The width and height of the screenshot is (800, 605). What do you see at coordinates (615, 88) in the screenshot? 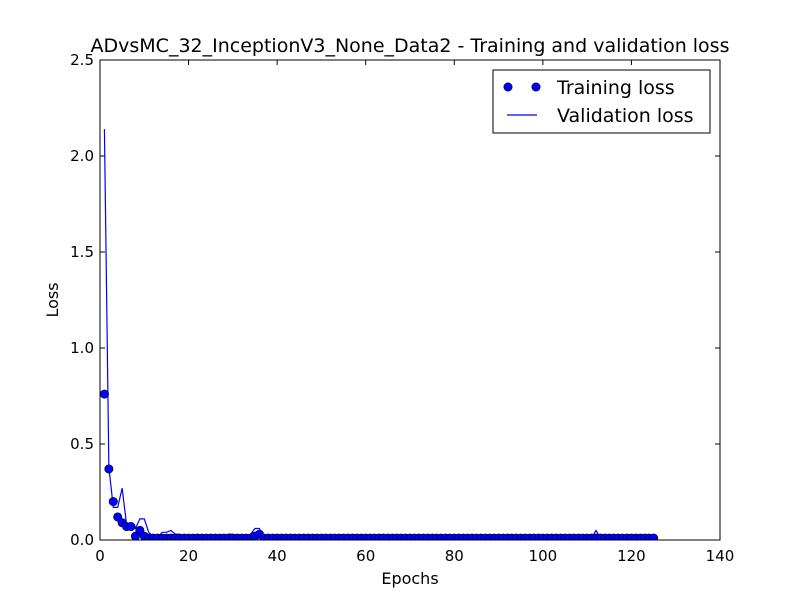
I see `legend-label: Training loss` at bounding box center [615, 88].